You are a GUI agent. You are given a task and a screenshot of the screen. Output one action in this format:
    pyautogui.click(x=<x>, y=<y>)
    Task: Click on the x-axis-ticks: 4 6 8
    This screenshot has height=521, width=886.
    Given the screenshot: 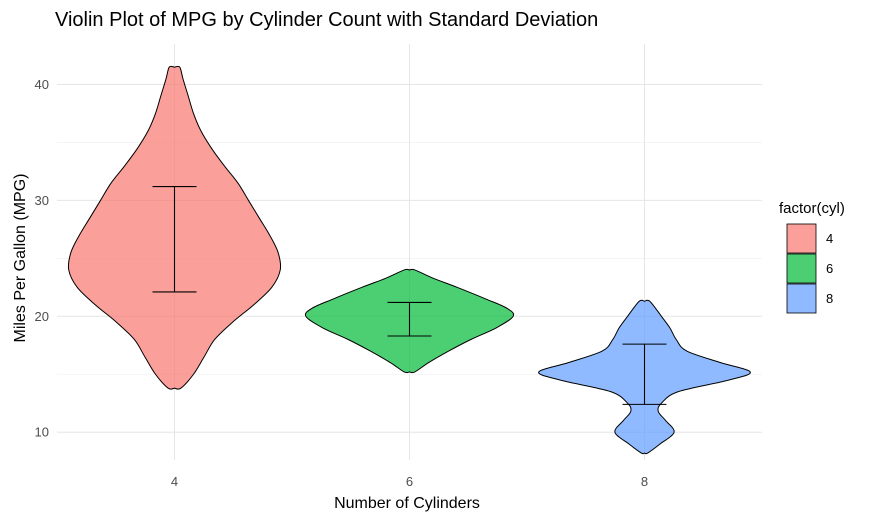 What is the action you would take?
    pyautogui.click(x=409, y=481)
    